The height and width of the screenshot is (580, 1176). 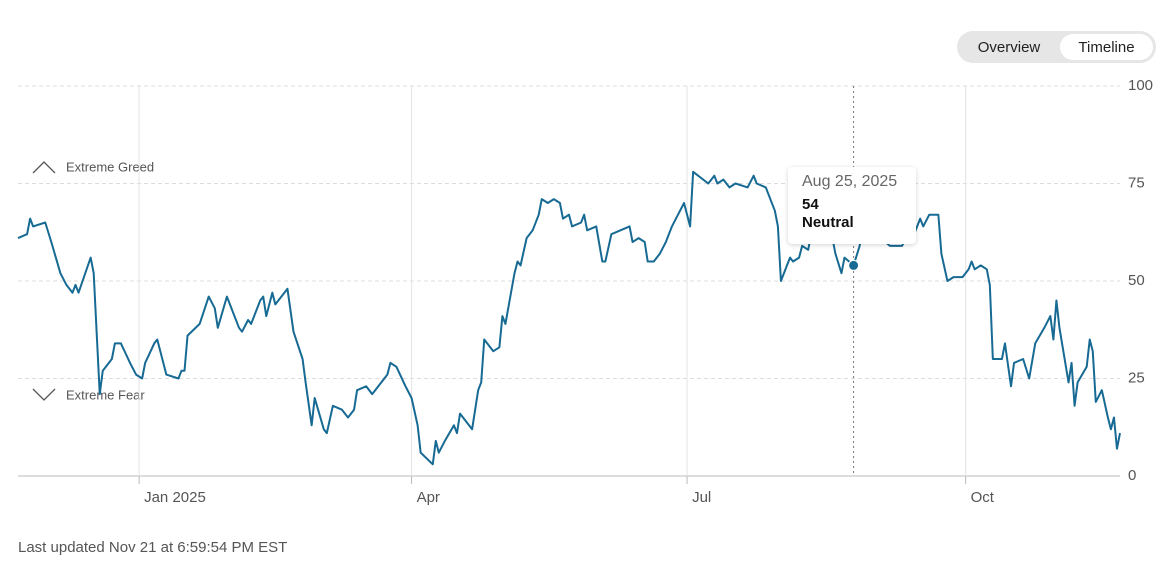 I want to click on chevron-down, so click(x=44, y=394).